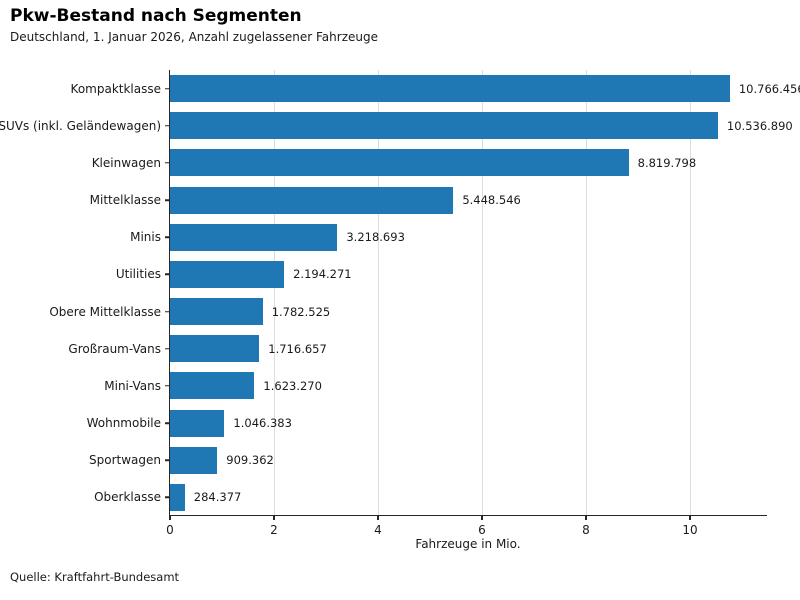 This screenshot has width=800, height=600. I want to click on bar-sportwagen, so click(194, 460).